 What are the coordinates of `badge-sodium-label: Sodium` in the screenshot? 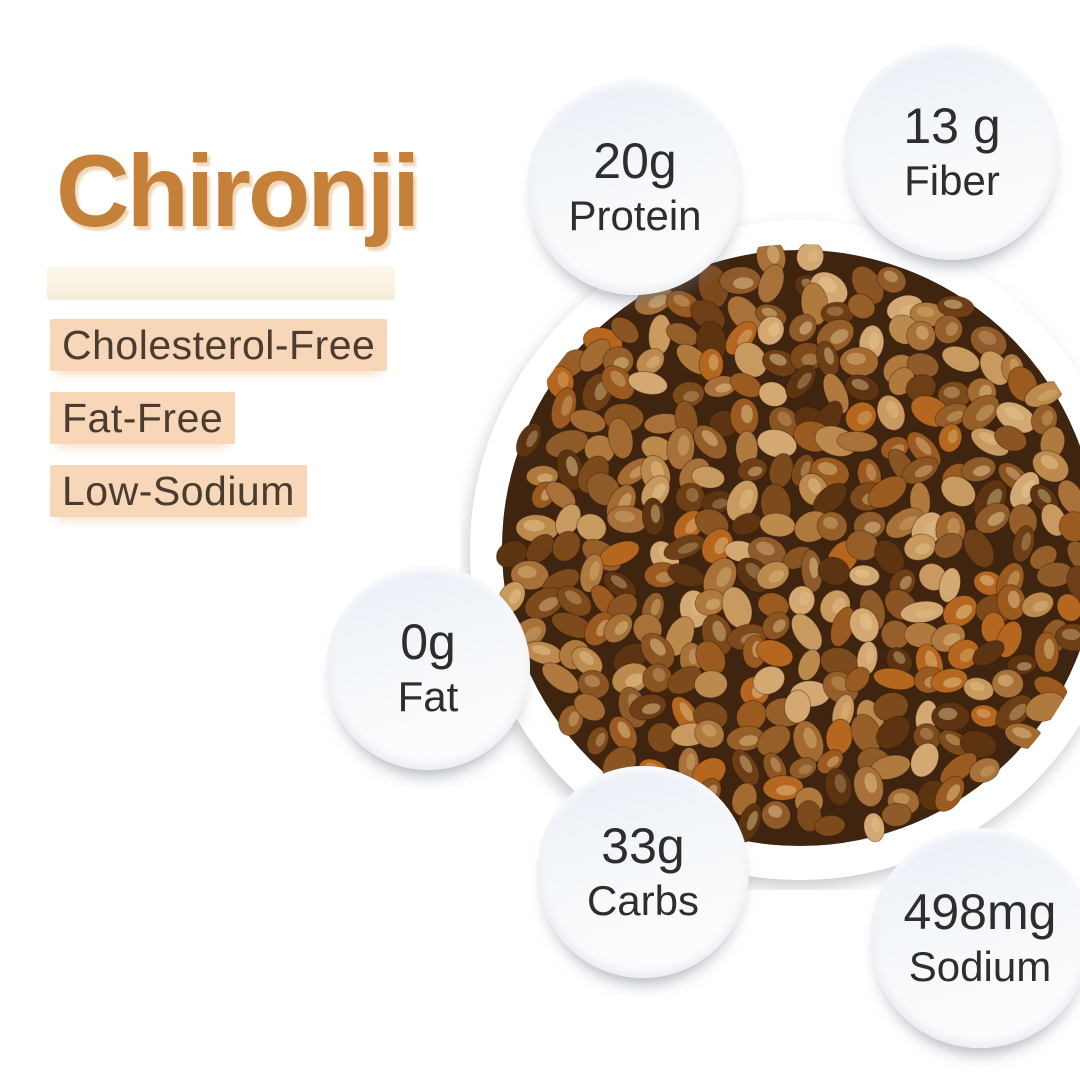 It's located at (980, 966).